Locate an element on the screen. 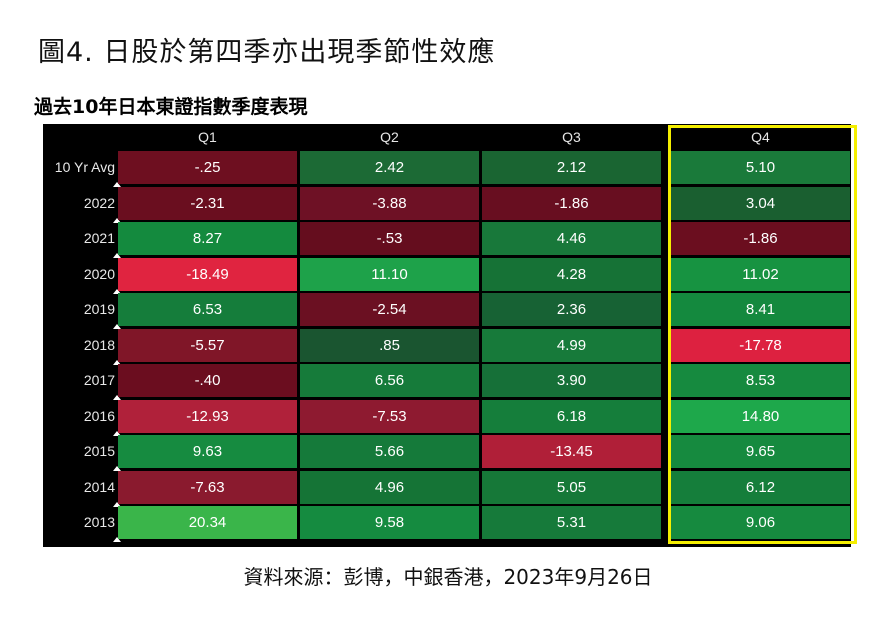 The height and width of the screenshot is (625, 896). heatmap-cell: 14.80 is located at coordinates (760, 416).